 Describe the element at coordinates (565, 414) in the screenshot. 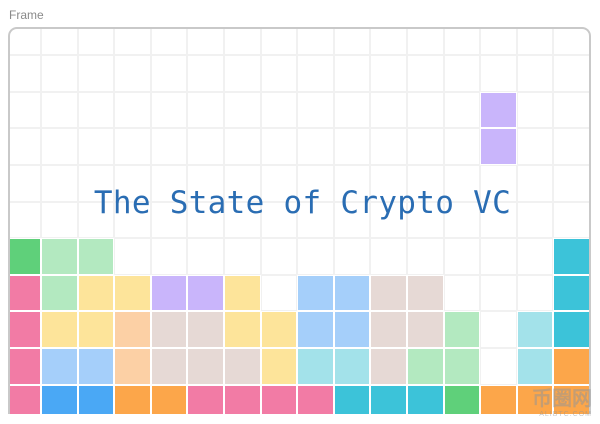

I see `watermark-sub: ALIBTC.COM` at that location.